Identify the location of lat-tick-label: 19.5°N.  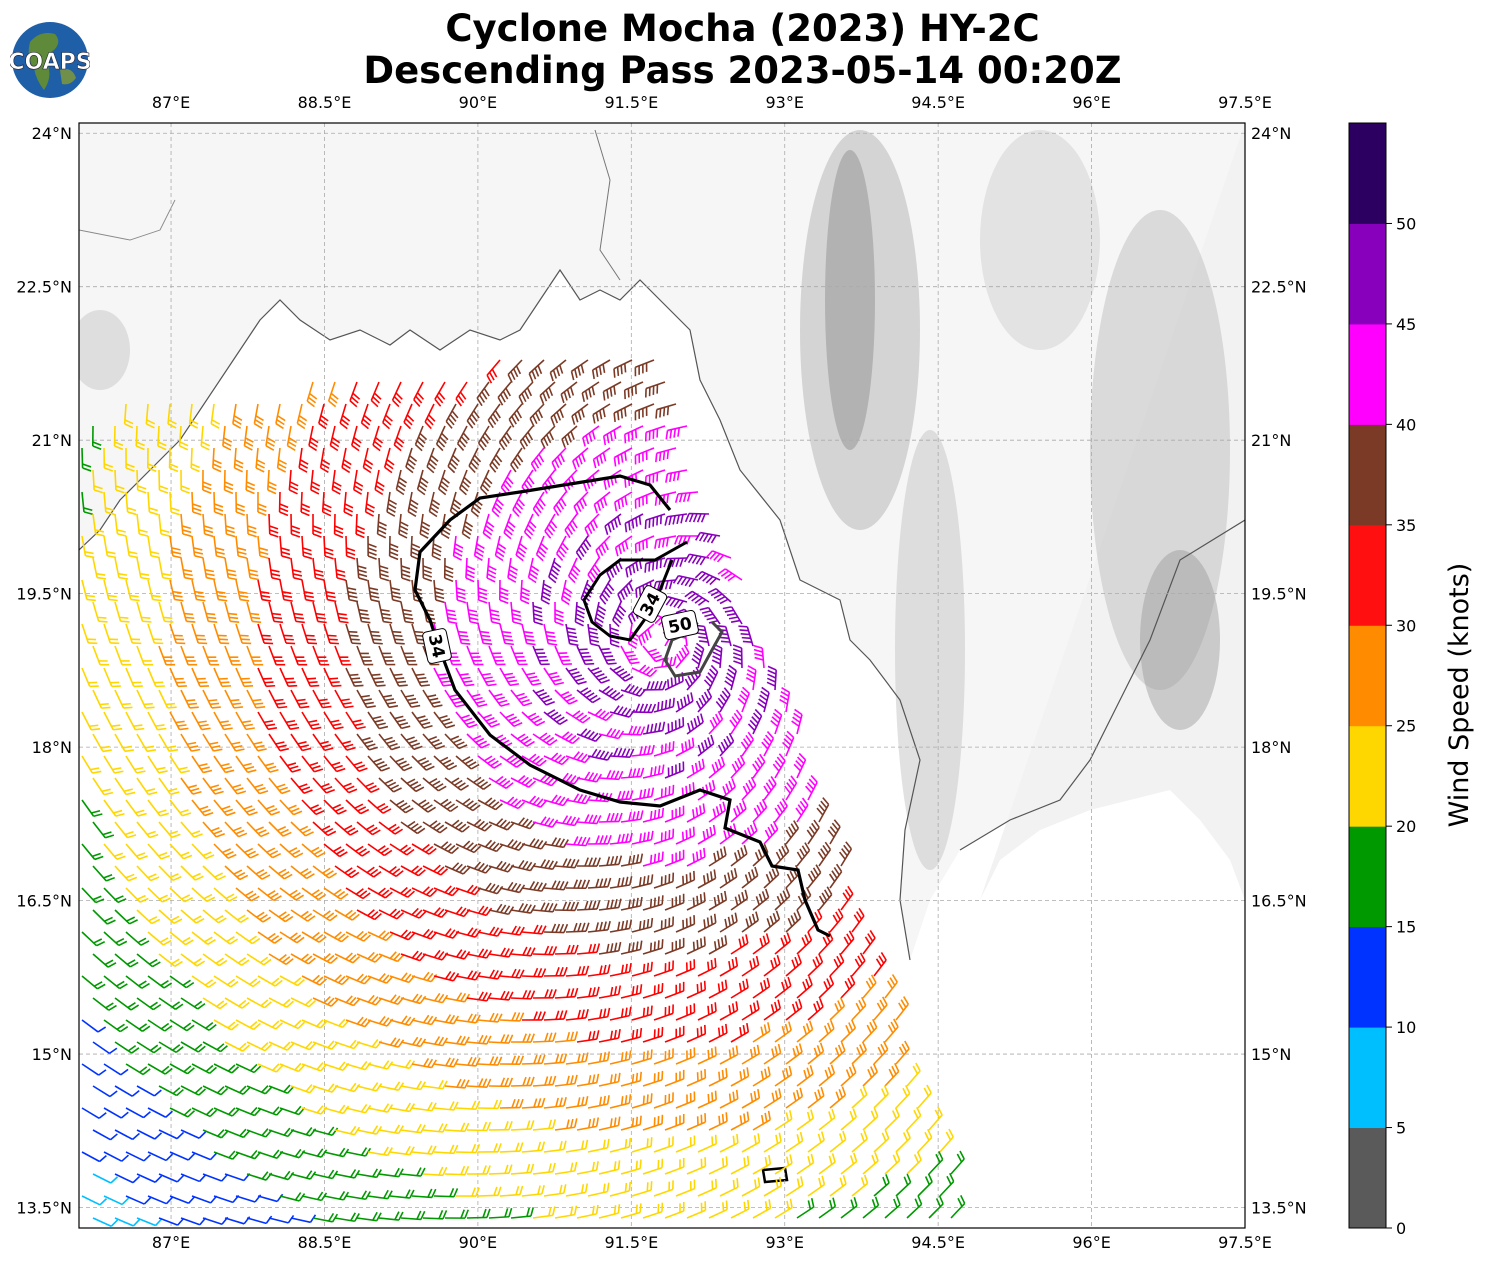
(1279, 594).